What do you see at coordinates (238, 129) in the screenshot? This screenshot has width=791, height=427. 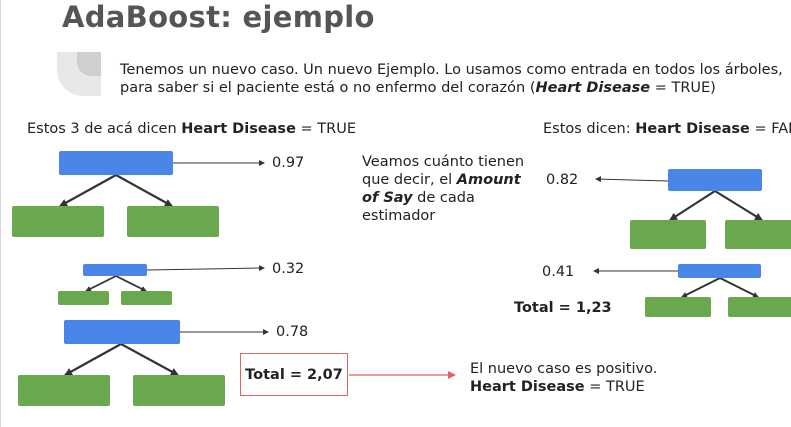 I see `left-label-bold: Heart Disease` at bounding box center [238, 129].